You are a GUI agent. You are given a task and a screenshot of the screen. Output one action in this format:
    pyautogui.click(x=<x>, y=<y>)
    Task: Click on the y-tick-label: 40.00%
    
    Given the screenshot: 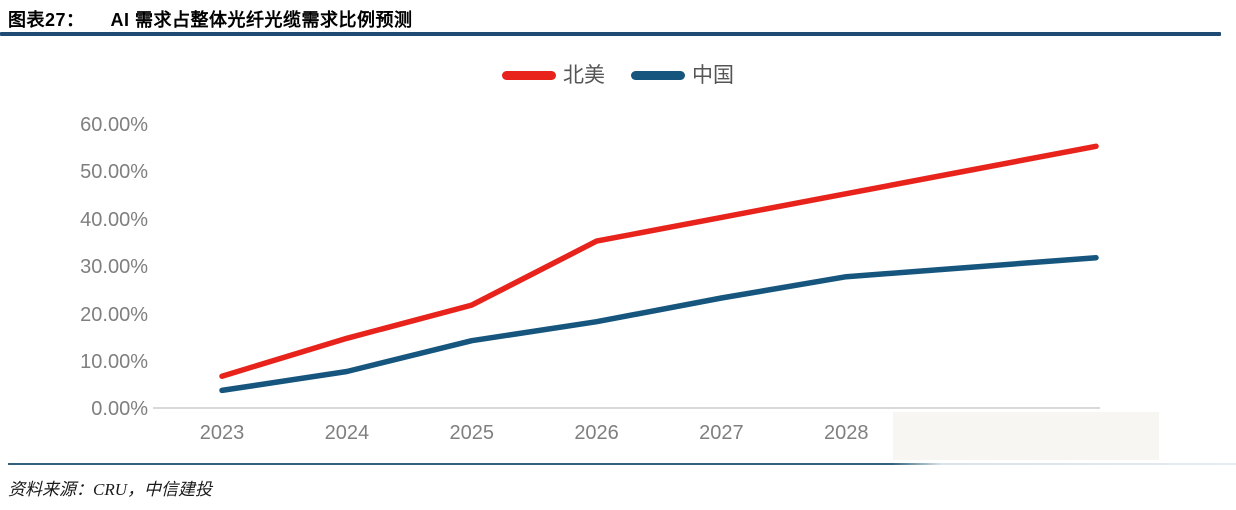 What is the action you would take?
    pyautogui.click(x=114, y=219)
    